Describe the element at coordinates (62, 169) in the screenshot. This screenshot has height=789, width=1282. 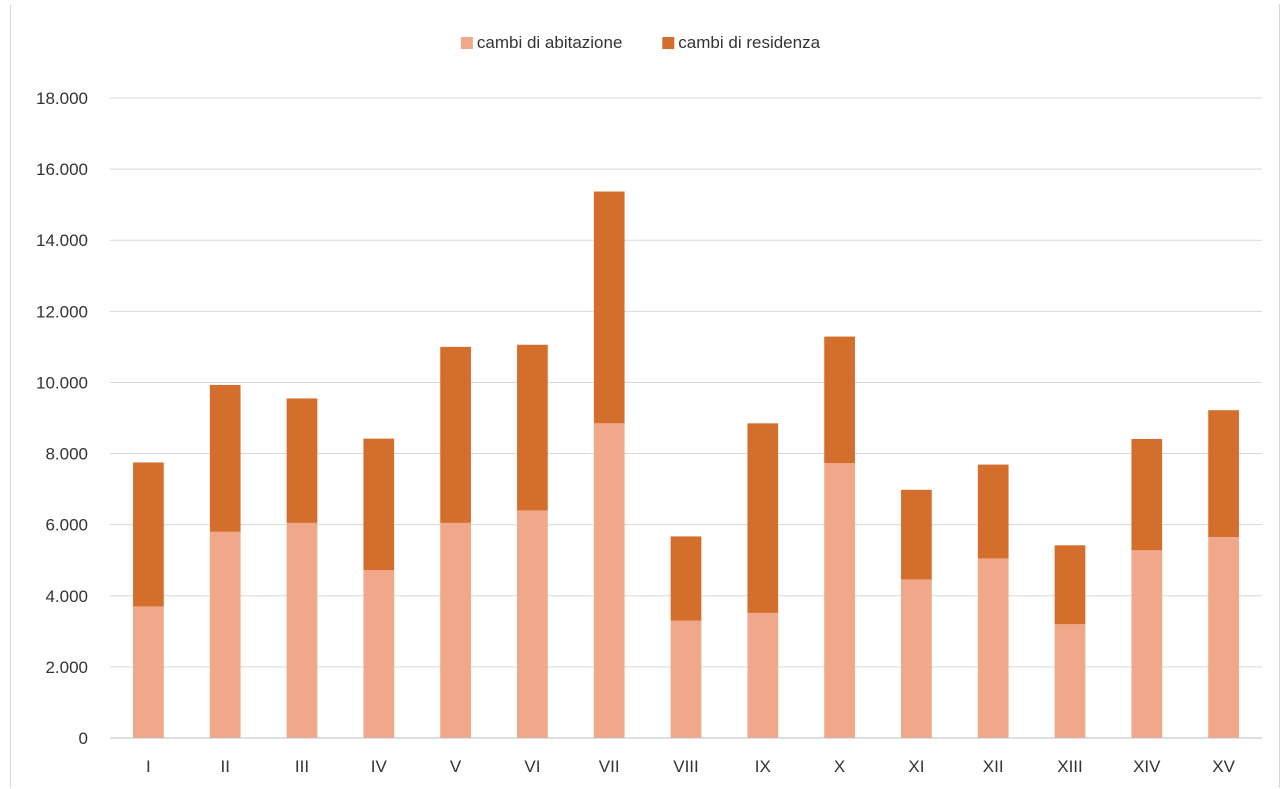
I see `y-tick-label: 16.000` at that location.